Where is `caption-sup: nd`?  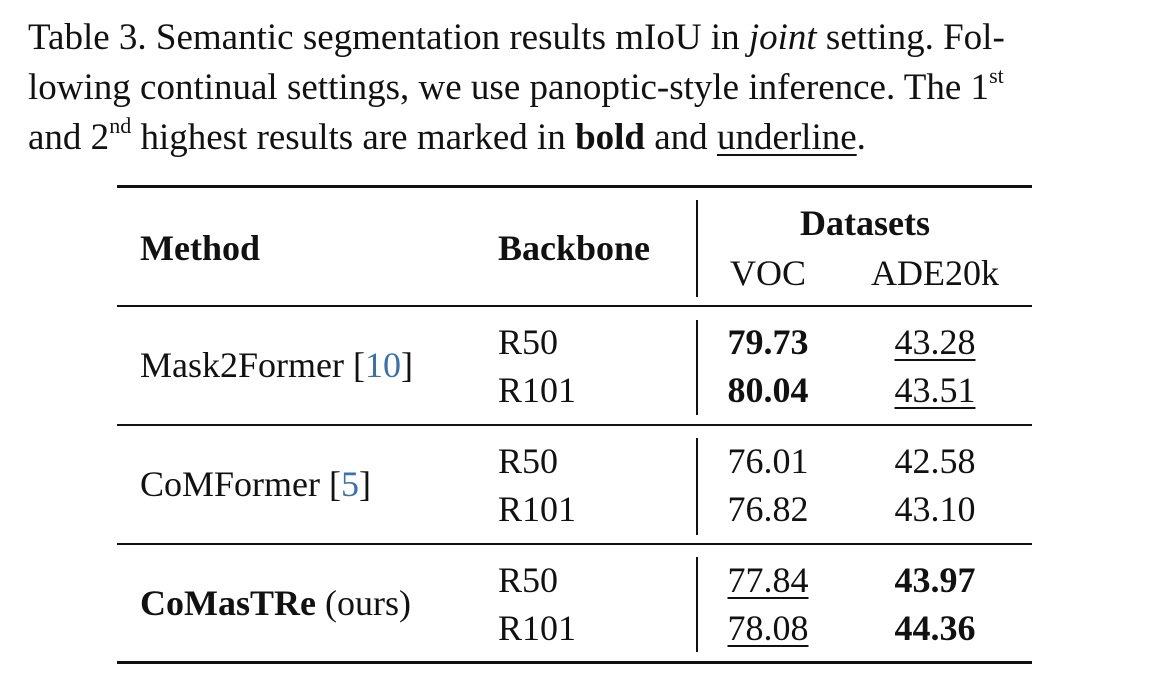
caption-sup: nd is located at coordinates (120, 125).